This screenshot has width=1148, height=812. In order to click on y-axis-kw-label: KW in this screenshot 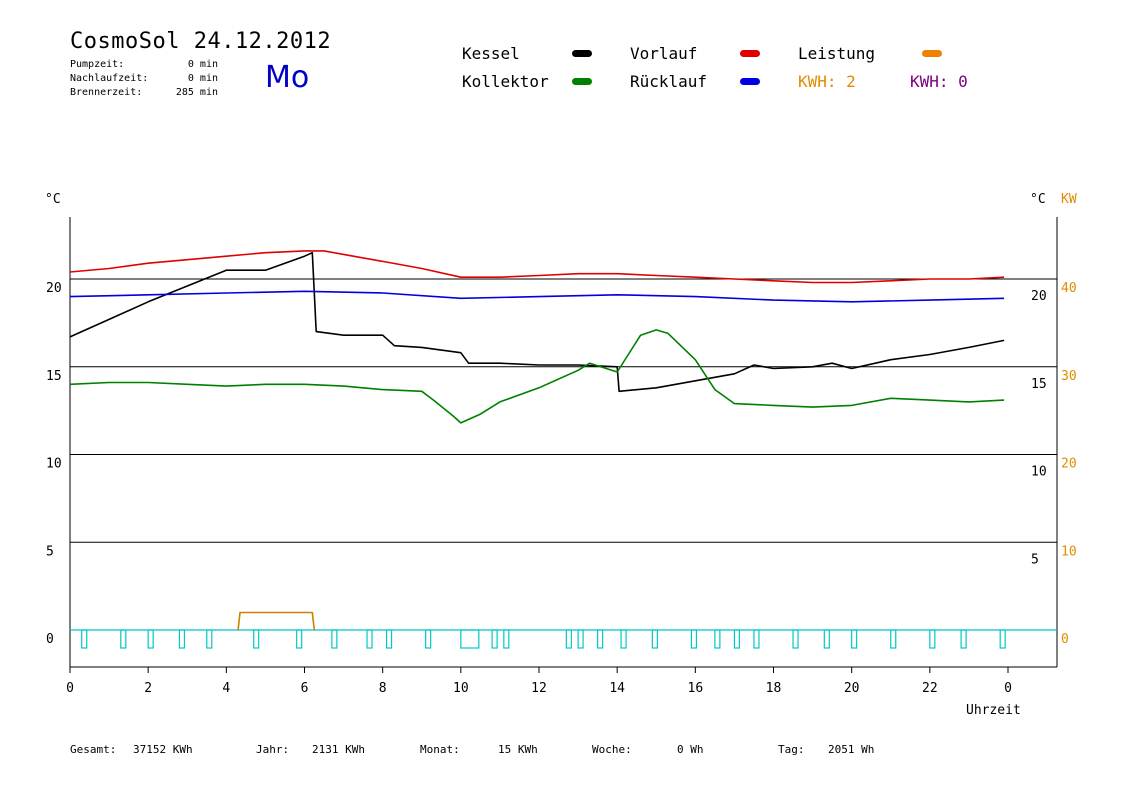, I will do `click(1069, 199)`.